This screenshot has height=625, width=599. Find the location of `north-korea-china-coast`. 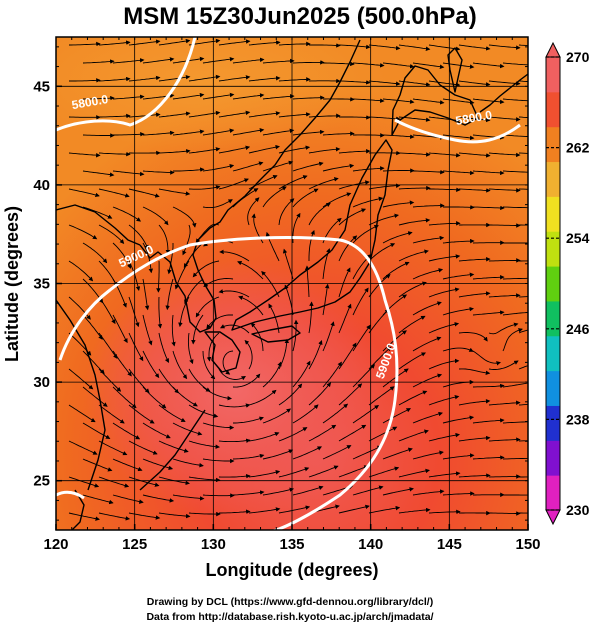

north-korea-china-coast is located at coordinates (302, 118).